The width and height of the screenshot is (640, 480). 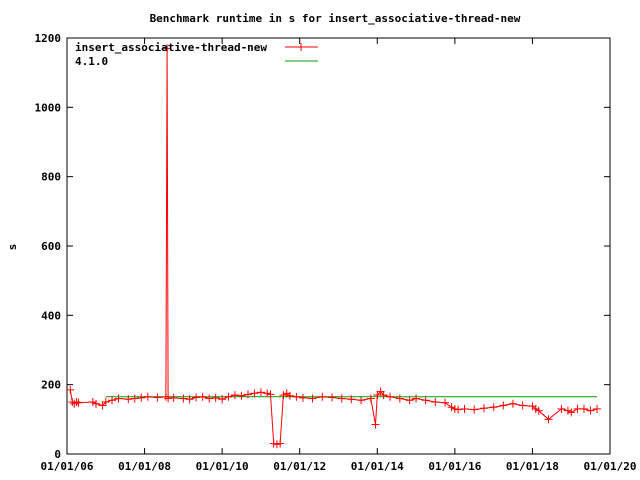 What do you see at coordinates (610, 466) in the screenshot?
I see `x-tick-label: 01/01/20` at bounding box center [610, 466].